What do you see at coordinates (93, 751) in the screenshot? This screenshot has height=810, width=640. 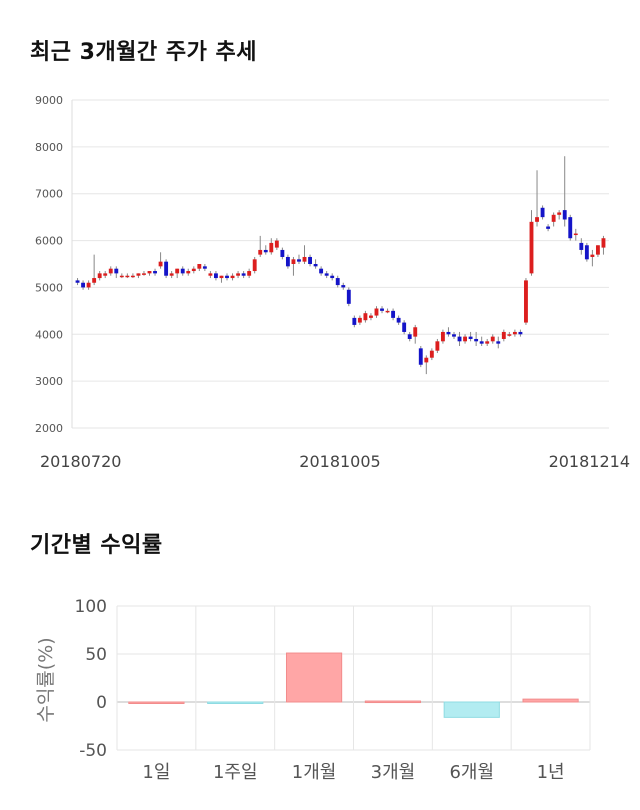 I see `bar-y-tick: -50` at bounding box center [93, 751].